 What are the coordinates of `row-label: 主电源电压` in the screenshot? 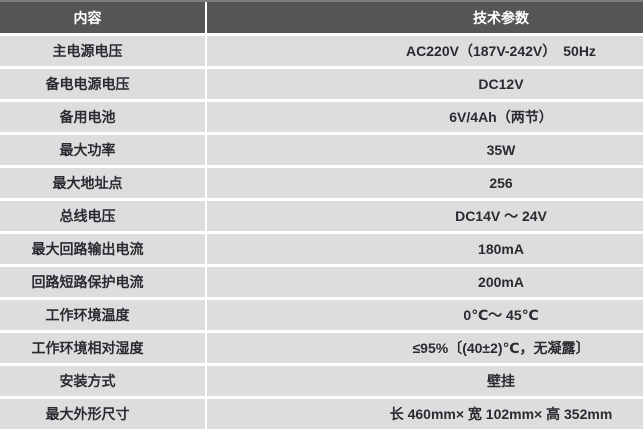 It's located at (103, 51).